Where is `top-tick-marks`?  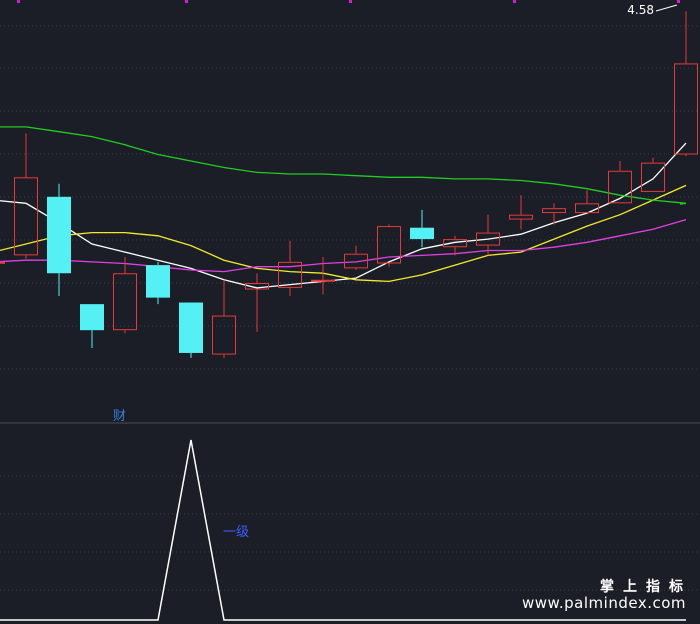 top-tick-marks is located at coordinates (348, 1).